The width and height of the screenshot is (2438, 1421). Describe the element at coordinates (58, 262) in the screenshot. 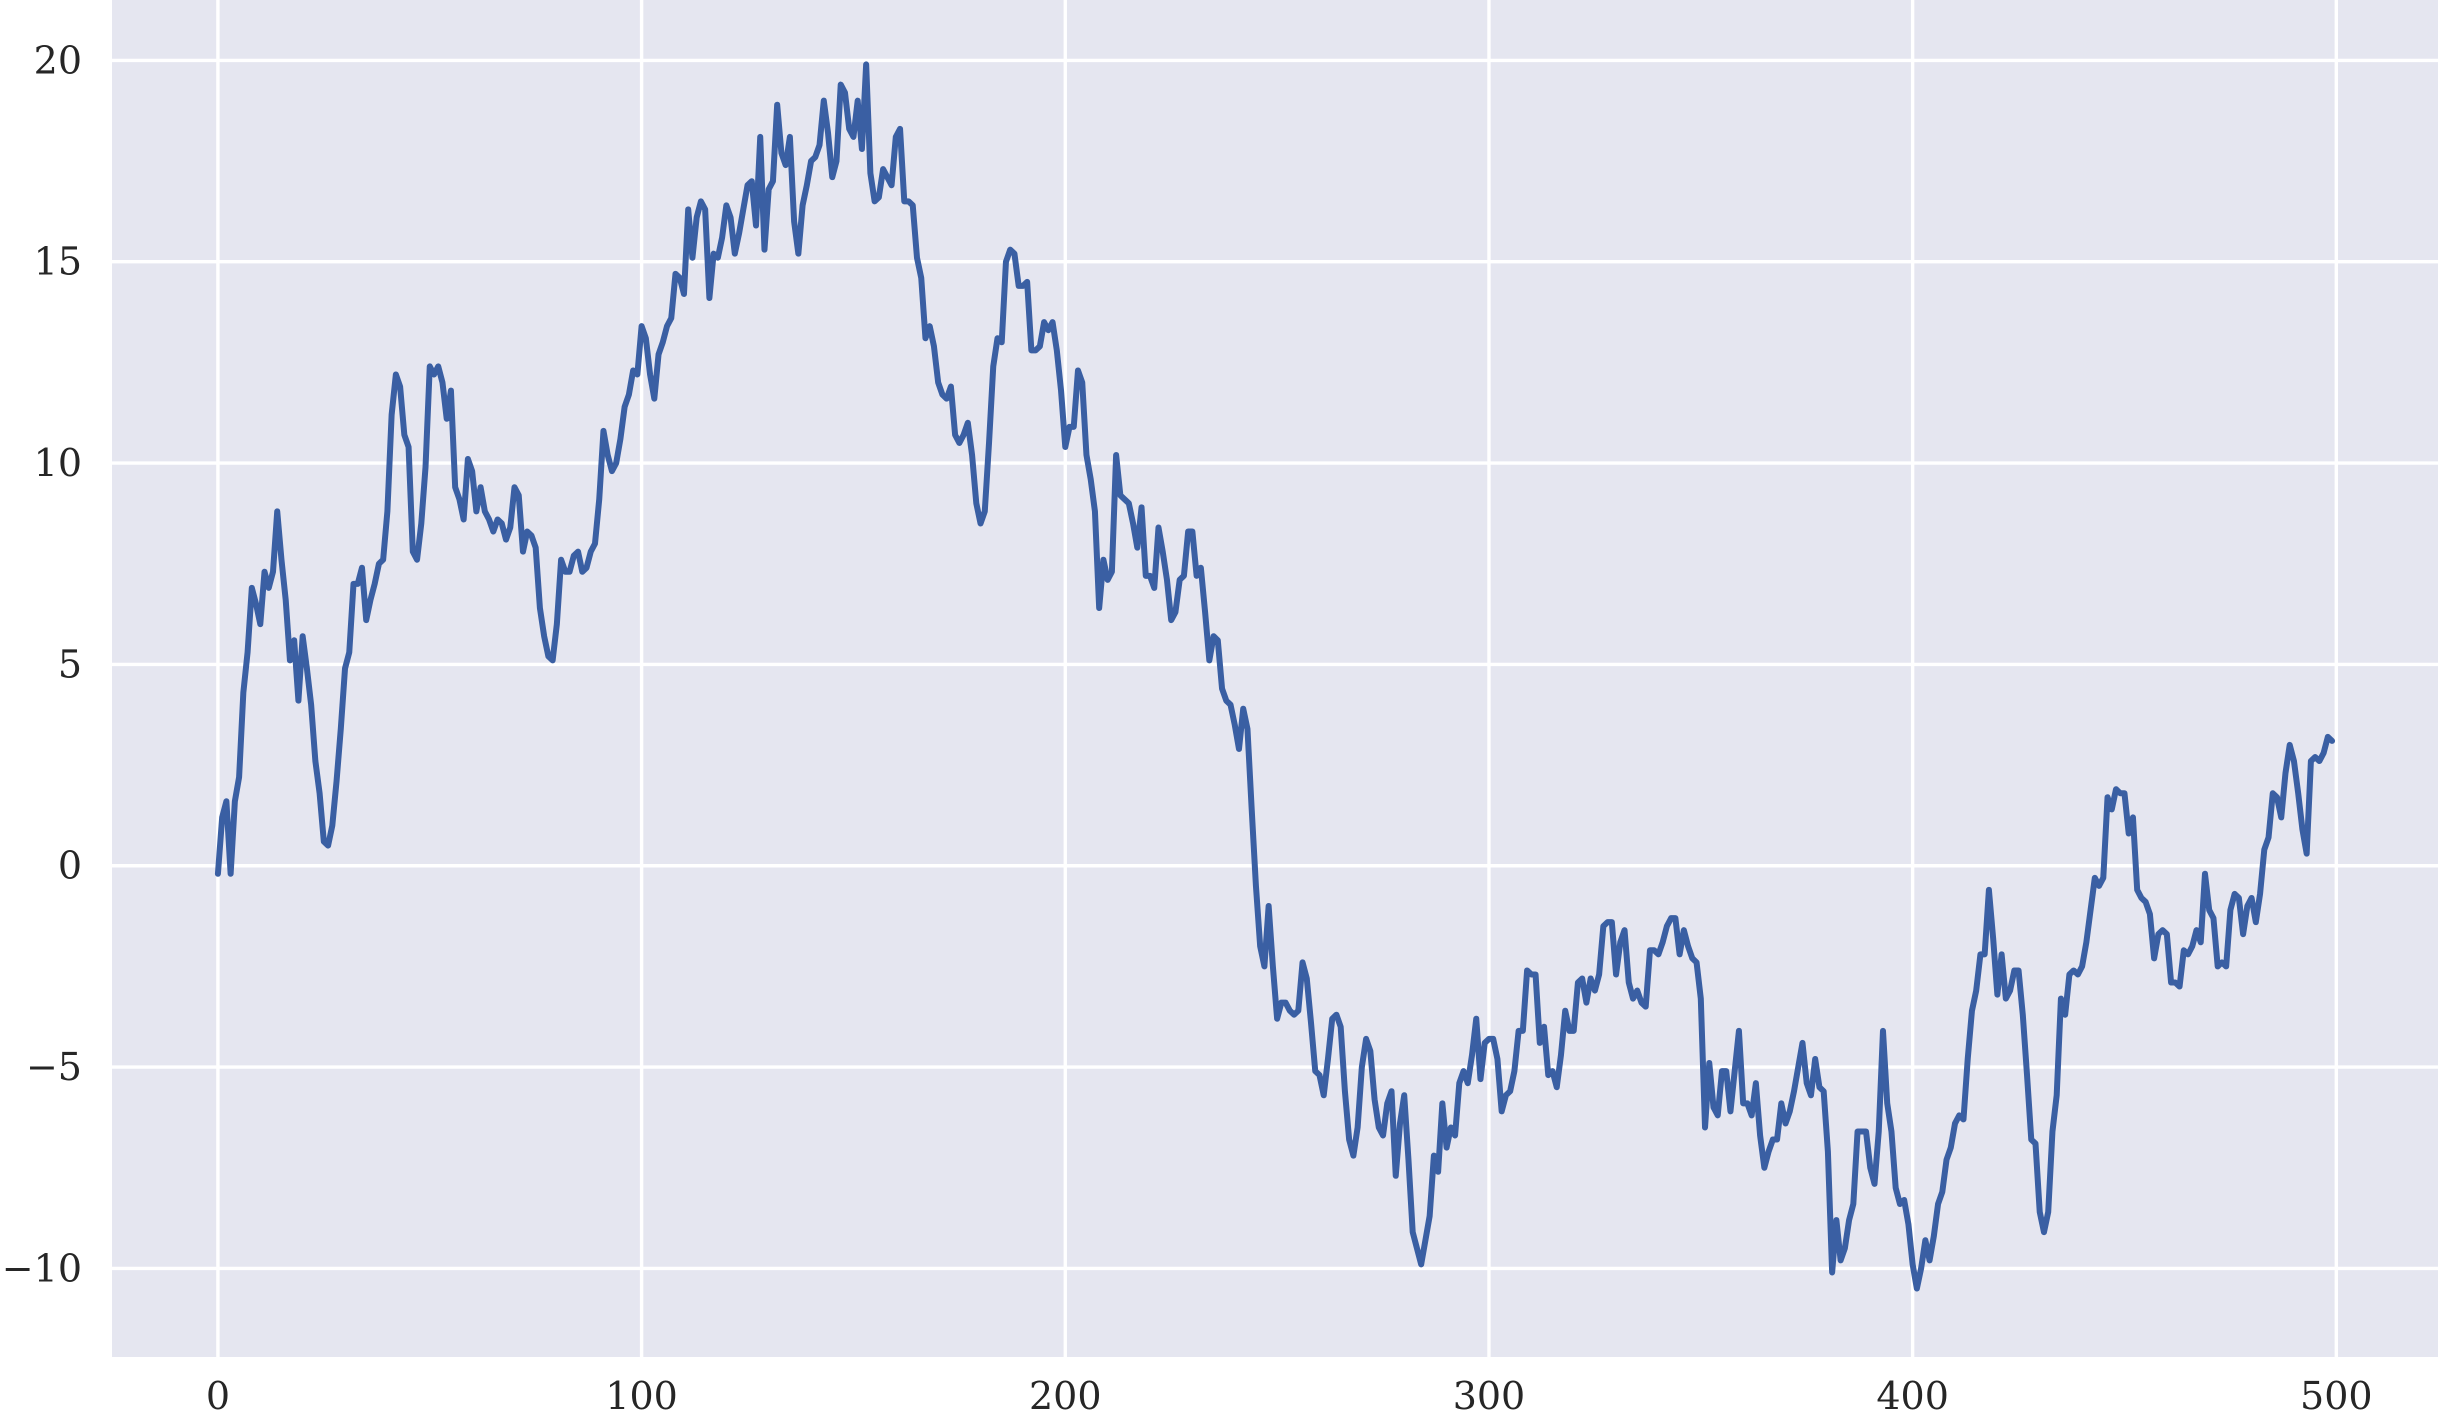

I see `y-tick-label: 15` at that location.